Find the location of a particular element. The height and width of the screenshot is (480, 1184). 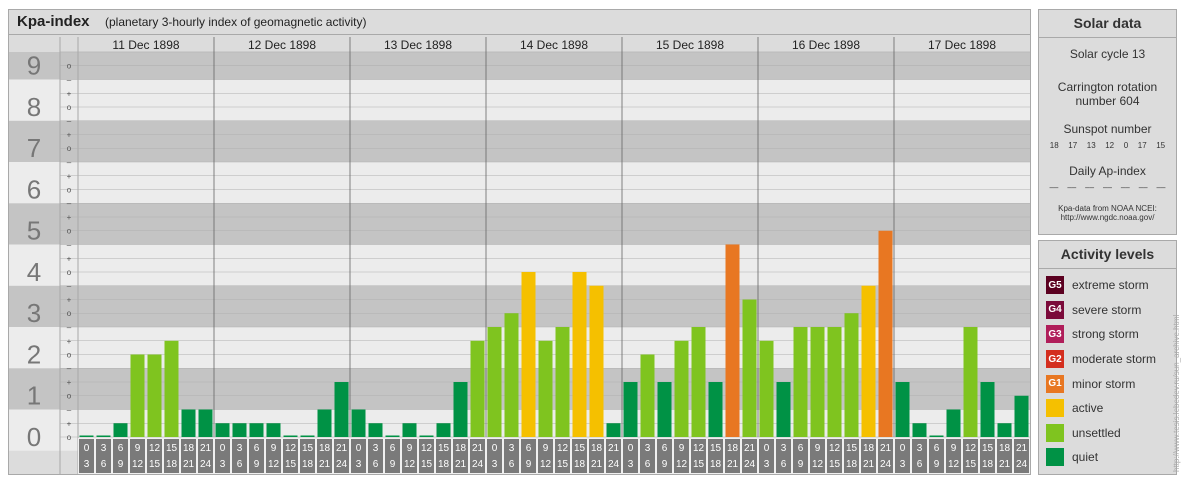

interval-start-label: 12 is located at coordinates (291, 448).